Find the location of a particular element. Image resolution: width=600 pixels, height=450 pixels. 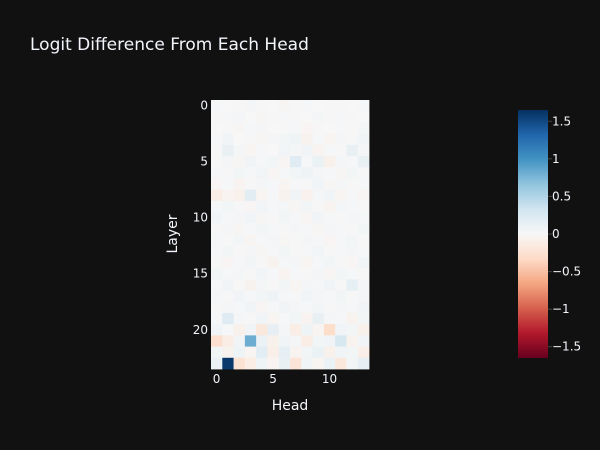

x-axis-label: Head is located at coordinates (290, 406).